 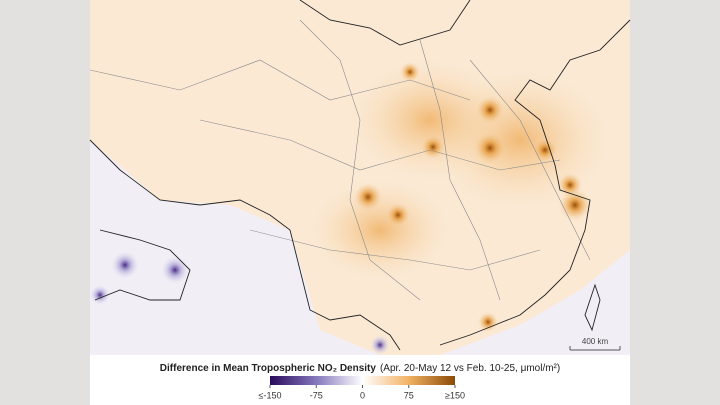 I want to click on colorbar-tick-label: ≥150, so click(x=455, y=395).